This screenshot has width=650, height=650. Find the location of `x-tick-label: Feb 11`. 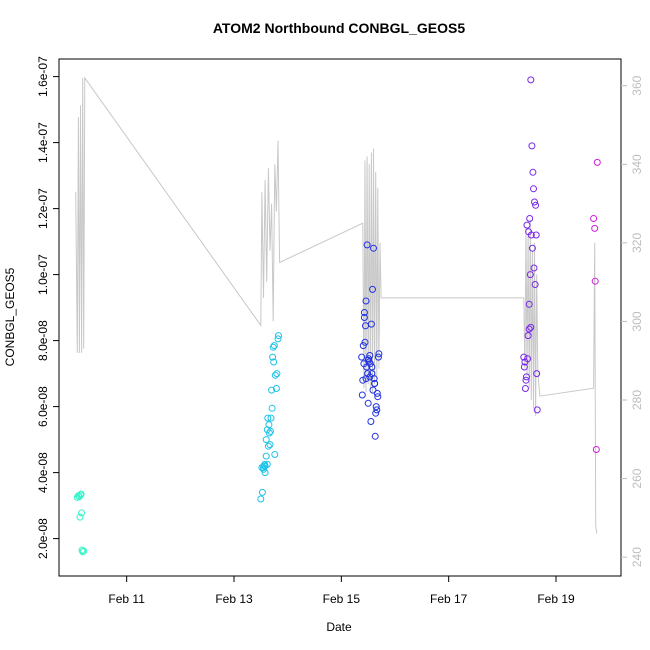

x-tick-label: Feb 11 is located at coordinates (126, 599).